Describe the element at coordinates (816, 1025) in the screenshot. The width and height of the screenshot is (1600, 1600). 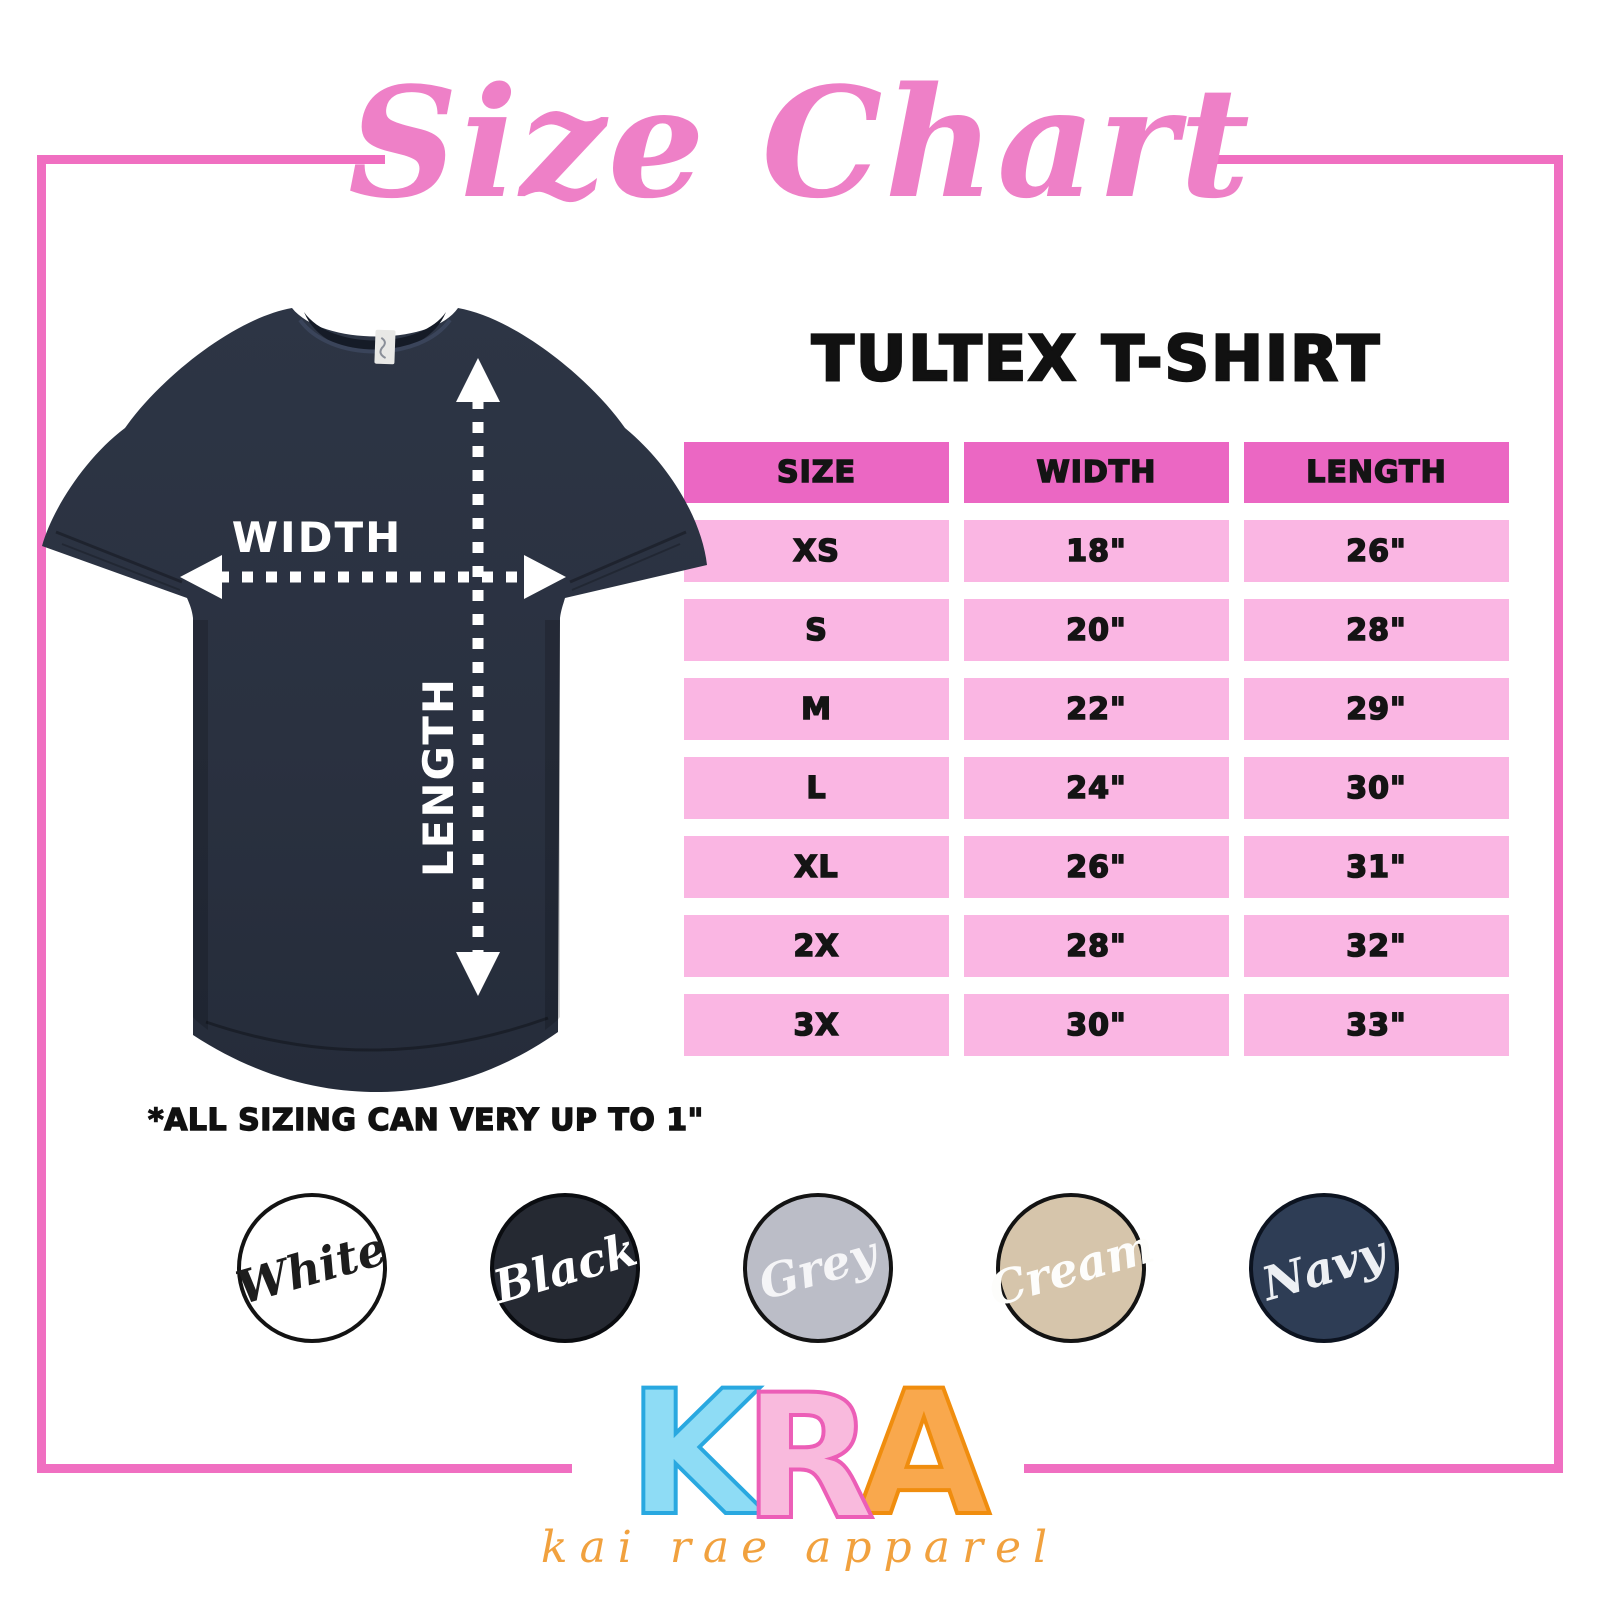
I see `table-cell: 3X` at that location.